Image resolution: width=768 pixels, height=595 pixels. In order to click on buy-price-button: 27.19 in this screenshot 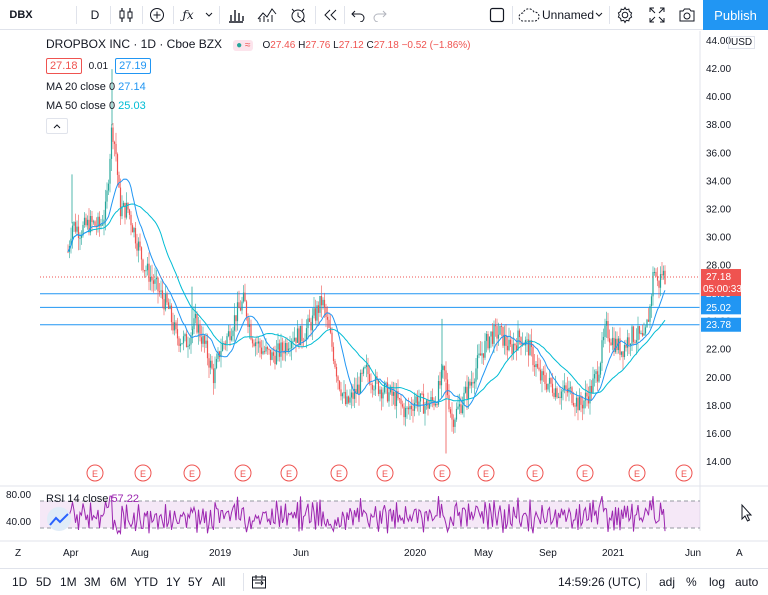, I will do `click(133, 66)`.